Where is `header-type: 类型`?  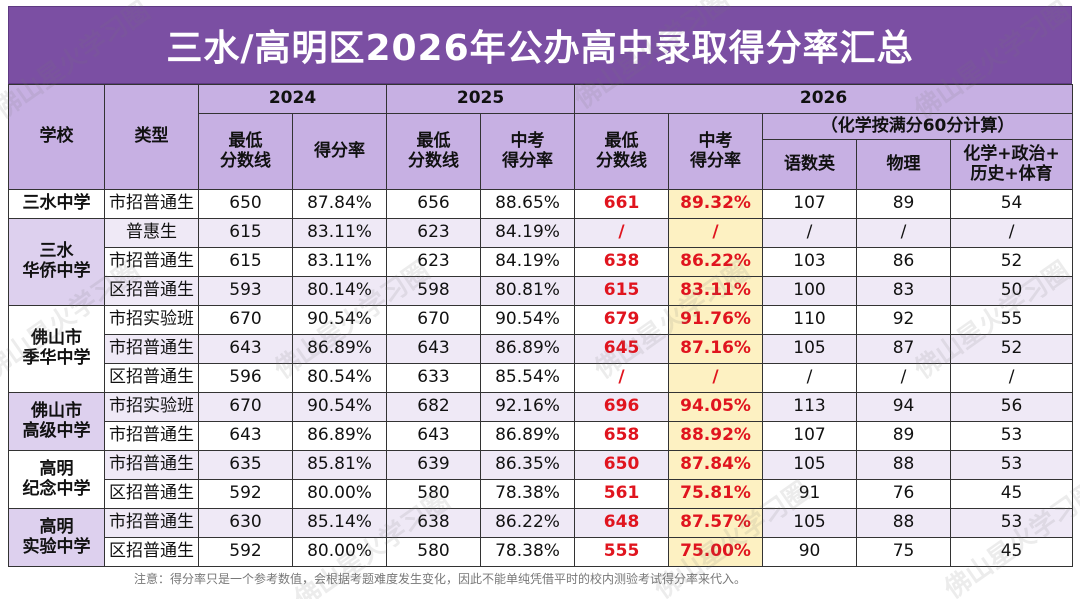 header-type: 类型 is located at coordinates (151, 137).